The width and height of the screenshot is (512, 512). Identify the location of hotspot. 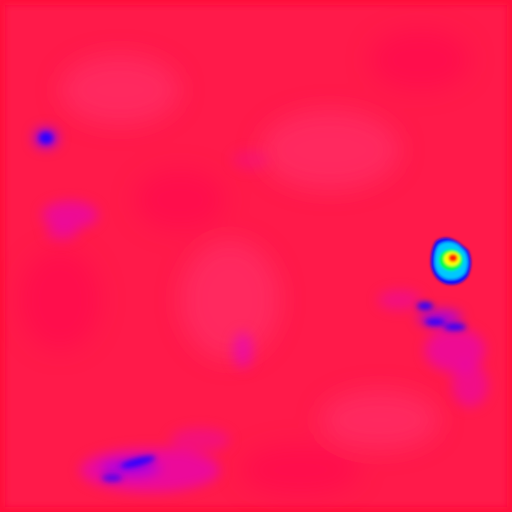
(450, 261).